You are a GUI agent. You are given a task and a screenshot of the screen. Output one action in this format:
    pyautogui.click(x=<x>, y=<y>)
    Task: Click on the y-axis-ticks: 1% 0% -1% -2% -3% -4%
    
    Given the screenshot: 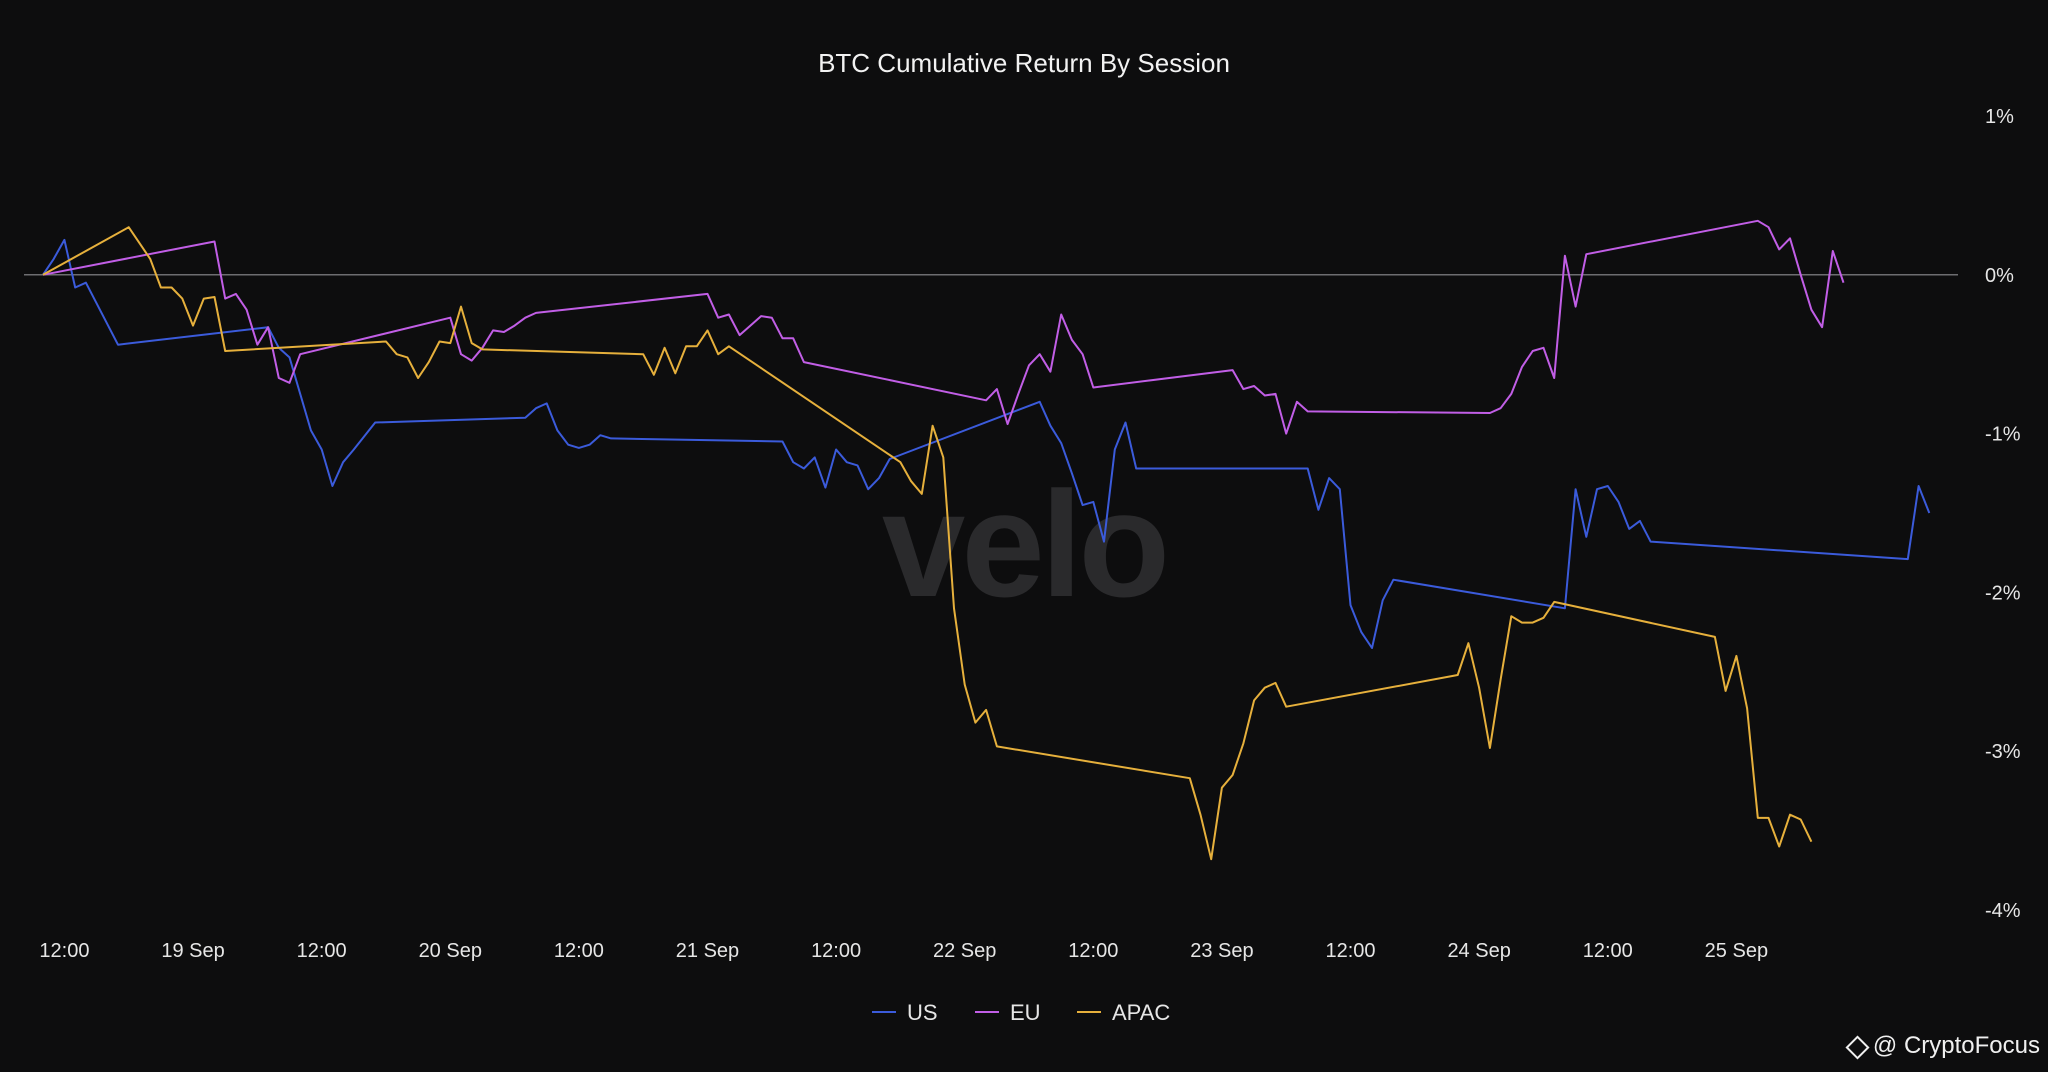 What is the action you would take?
    pyautogui.click(x=2003, y=514)
    